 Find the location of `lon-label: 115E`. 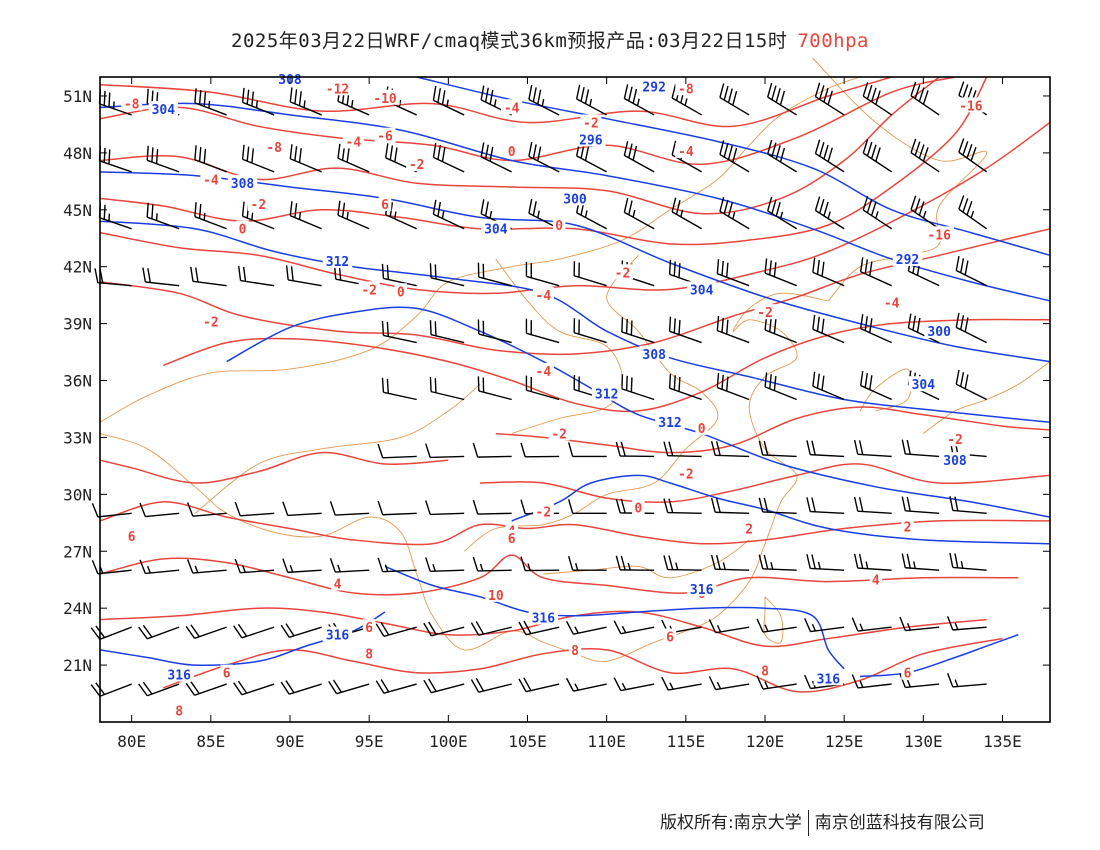

lon-label: 115E is located at coordinates (686, 741).